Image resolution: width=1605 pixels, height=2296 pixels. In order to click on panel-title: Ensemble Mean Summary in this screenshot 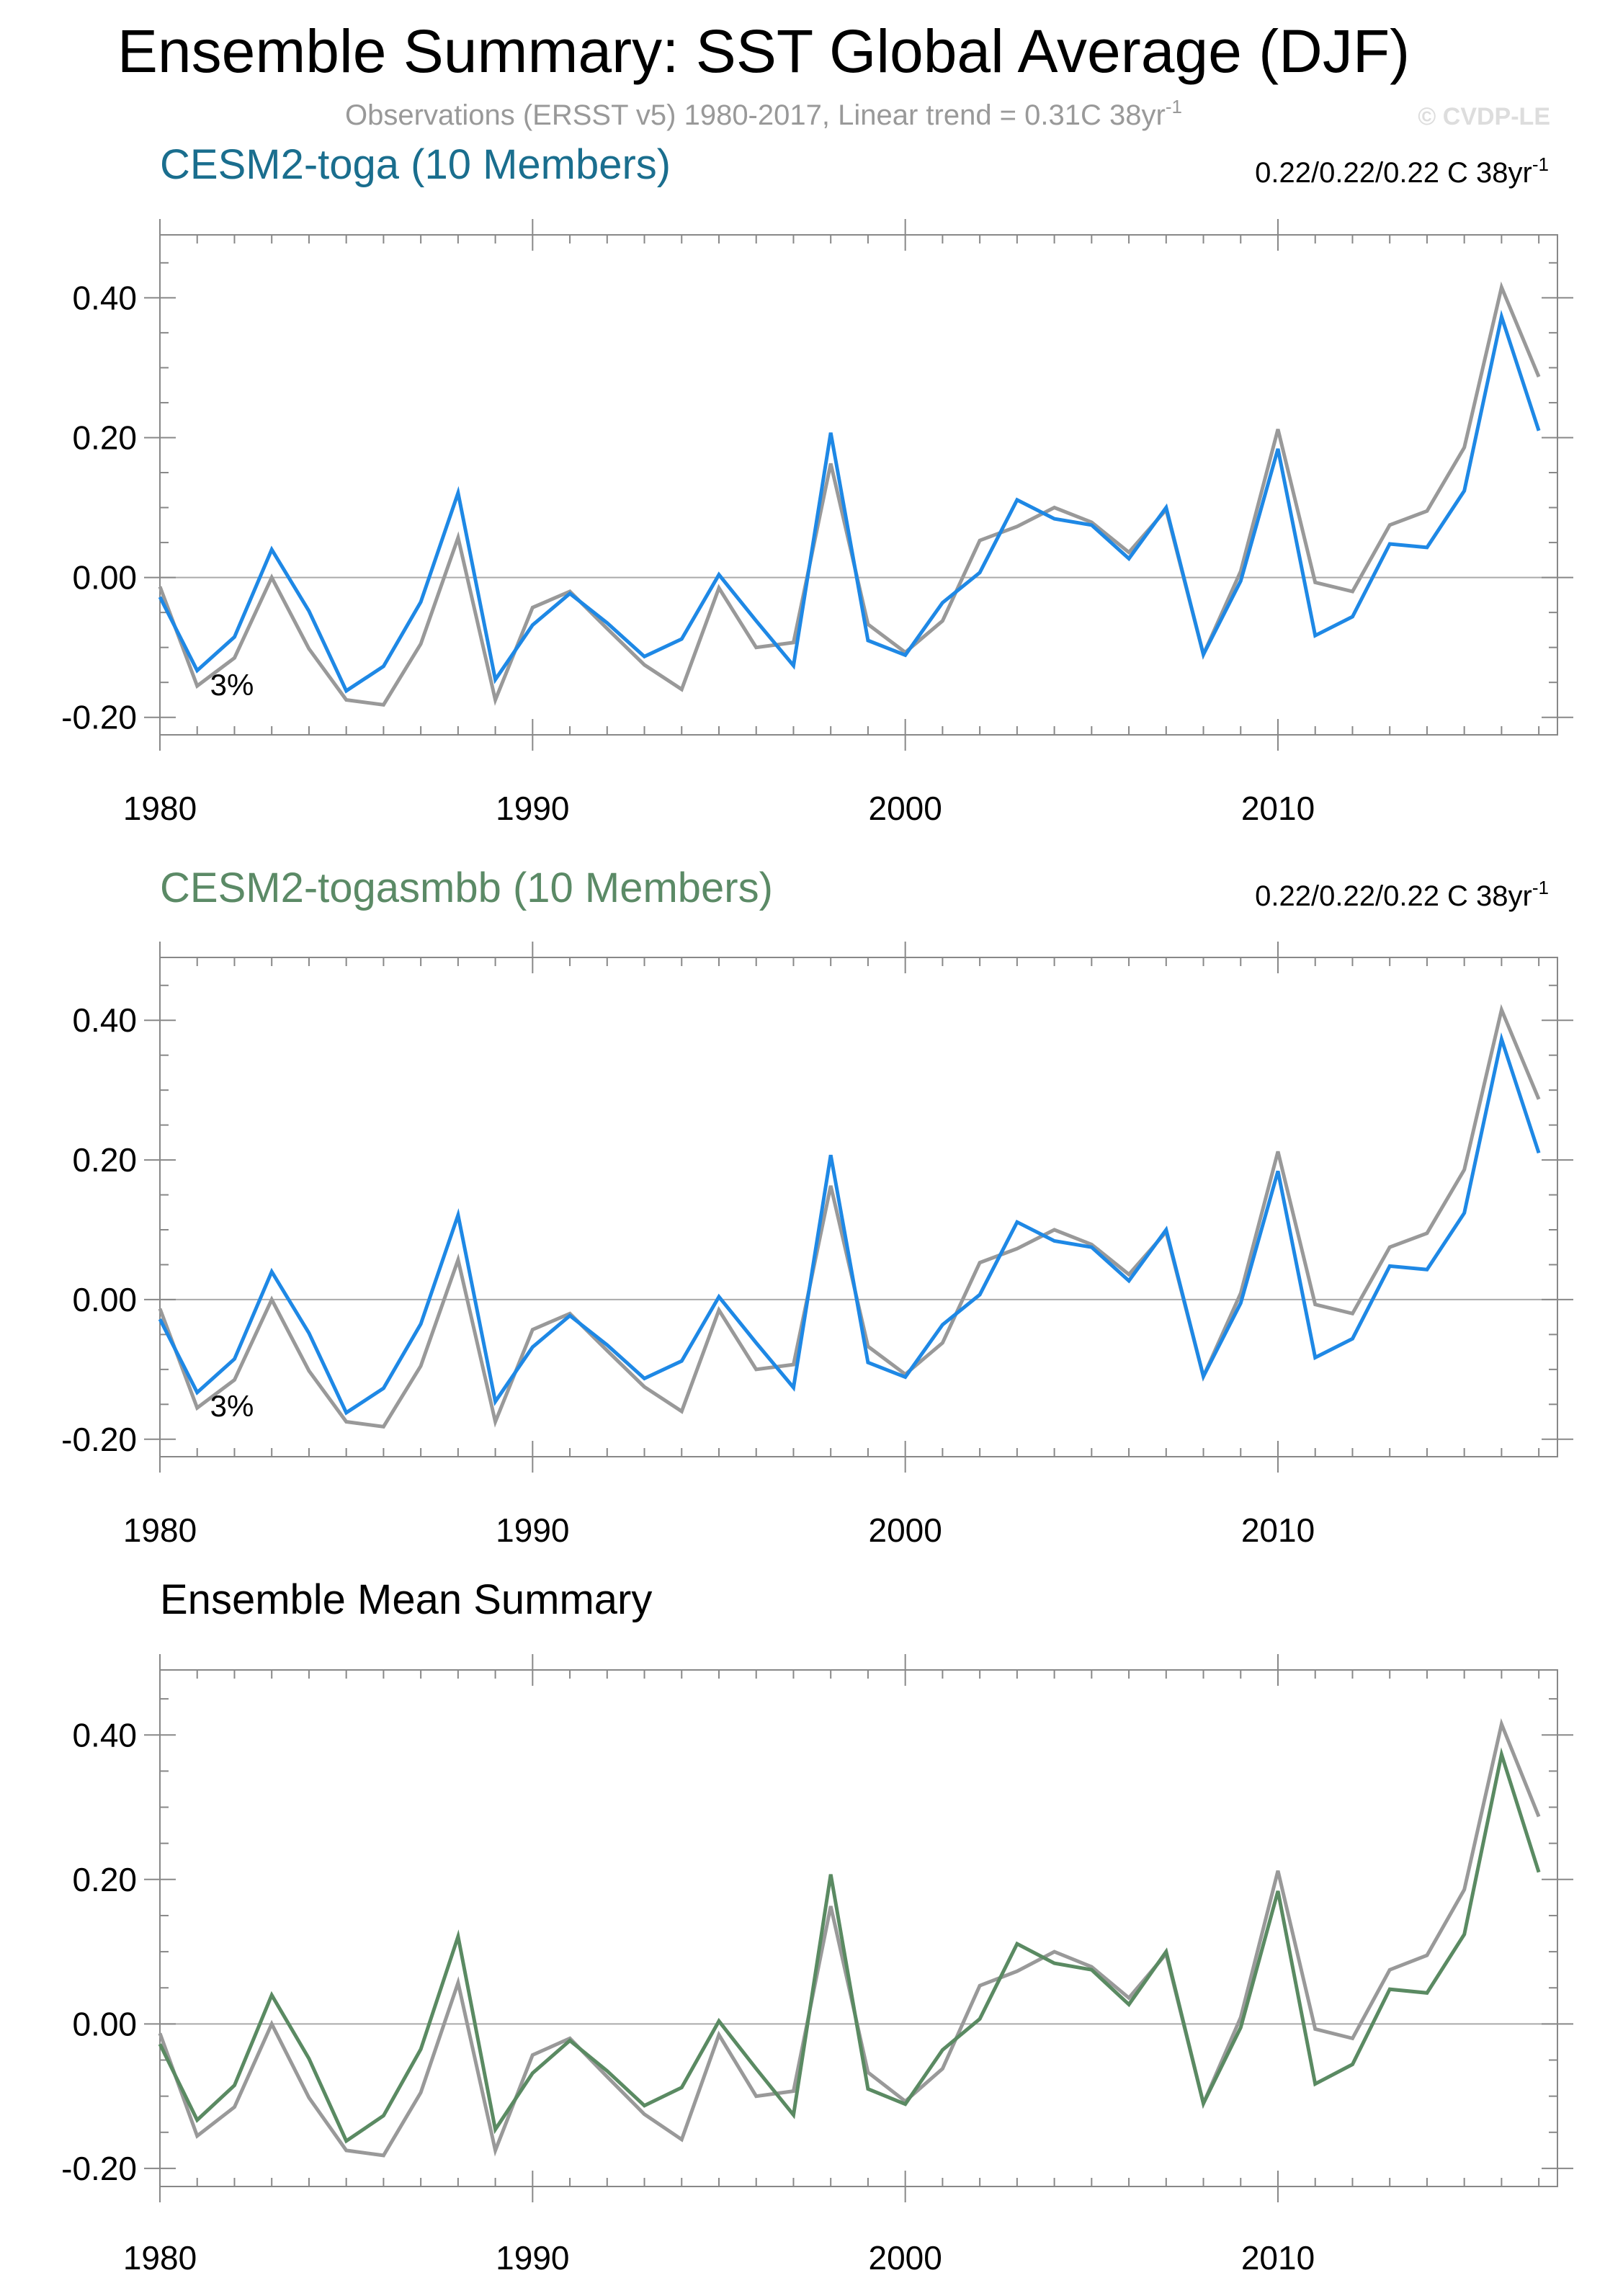, I will do `click(406, 1599)`.